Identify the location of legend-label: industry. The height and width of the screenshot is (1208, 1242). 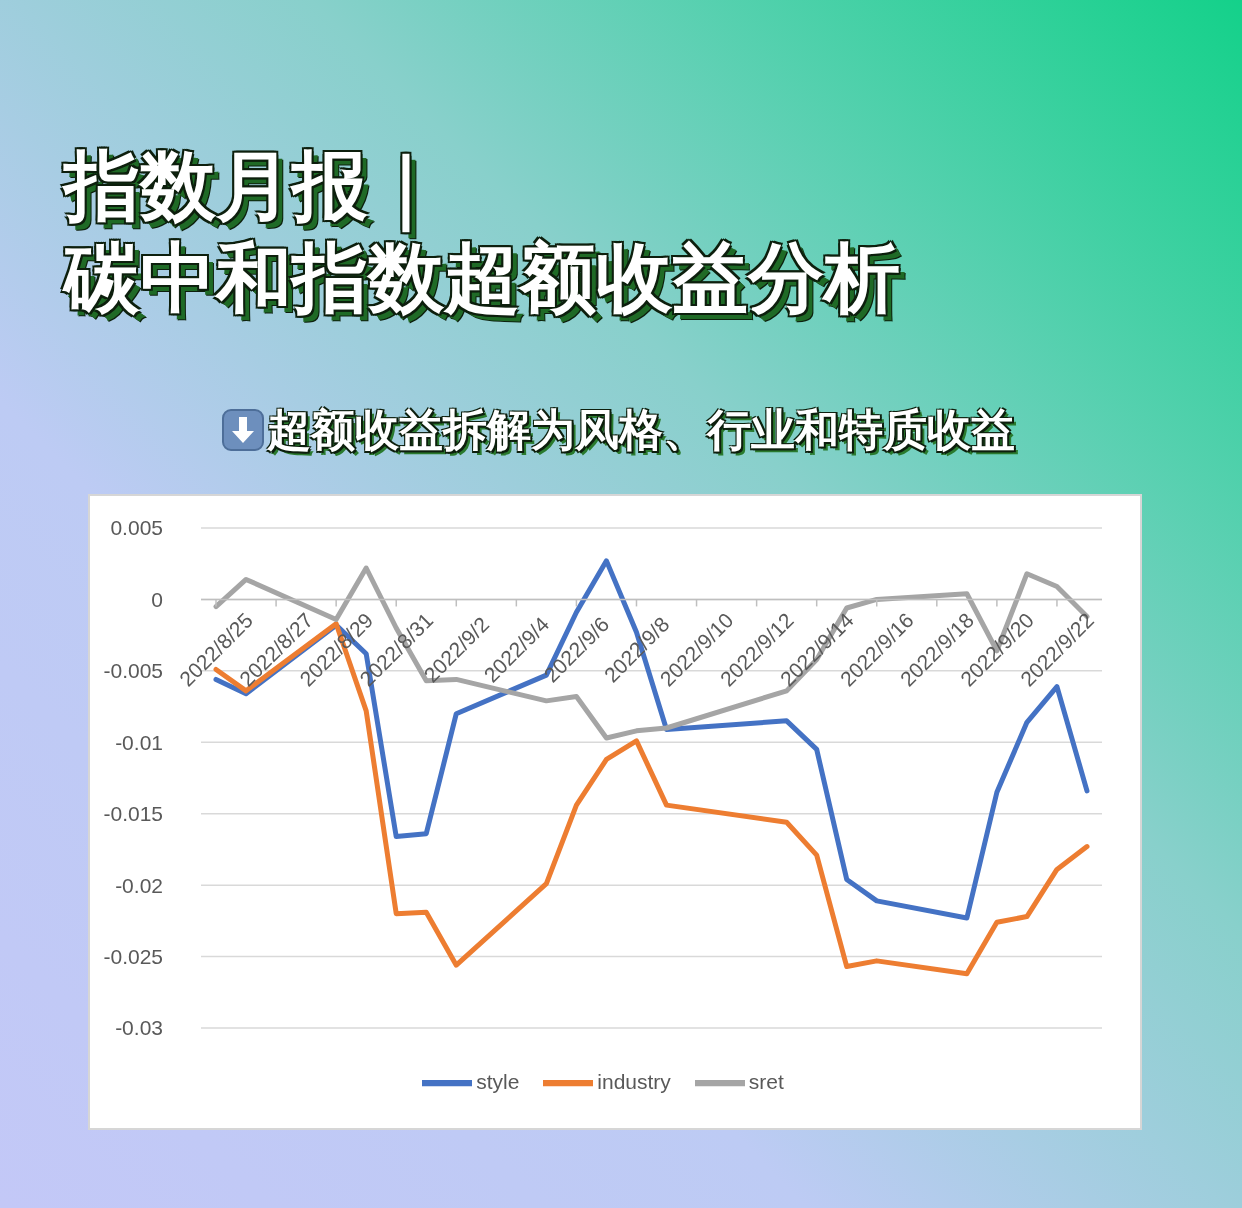
(634, 1081).